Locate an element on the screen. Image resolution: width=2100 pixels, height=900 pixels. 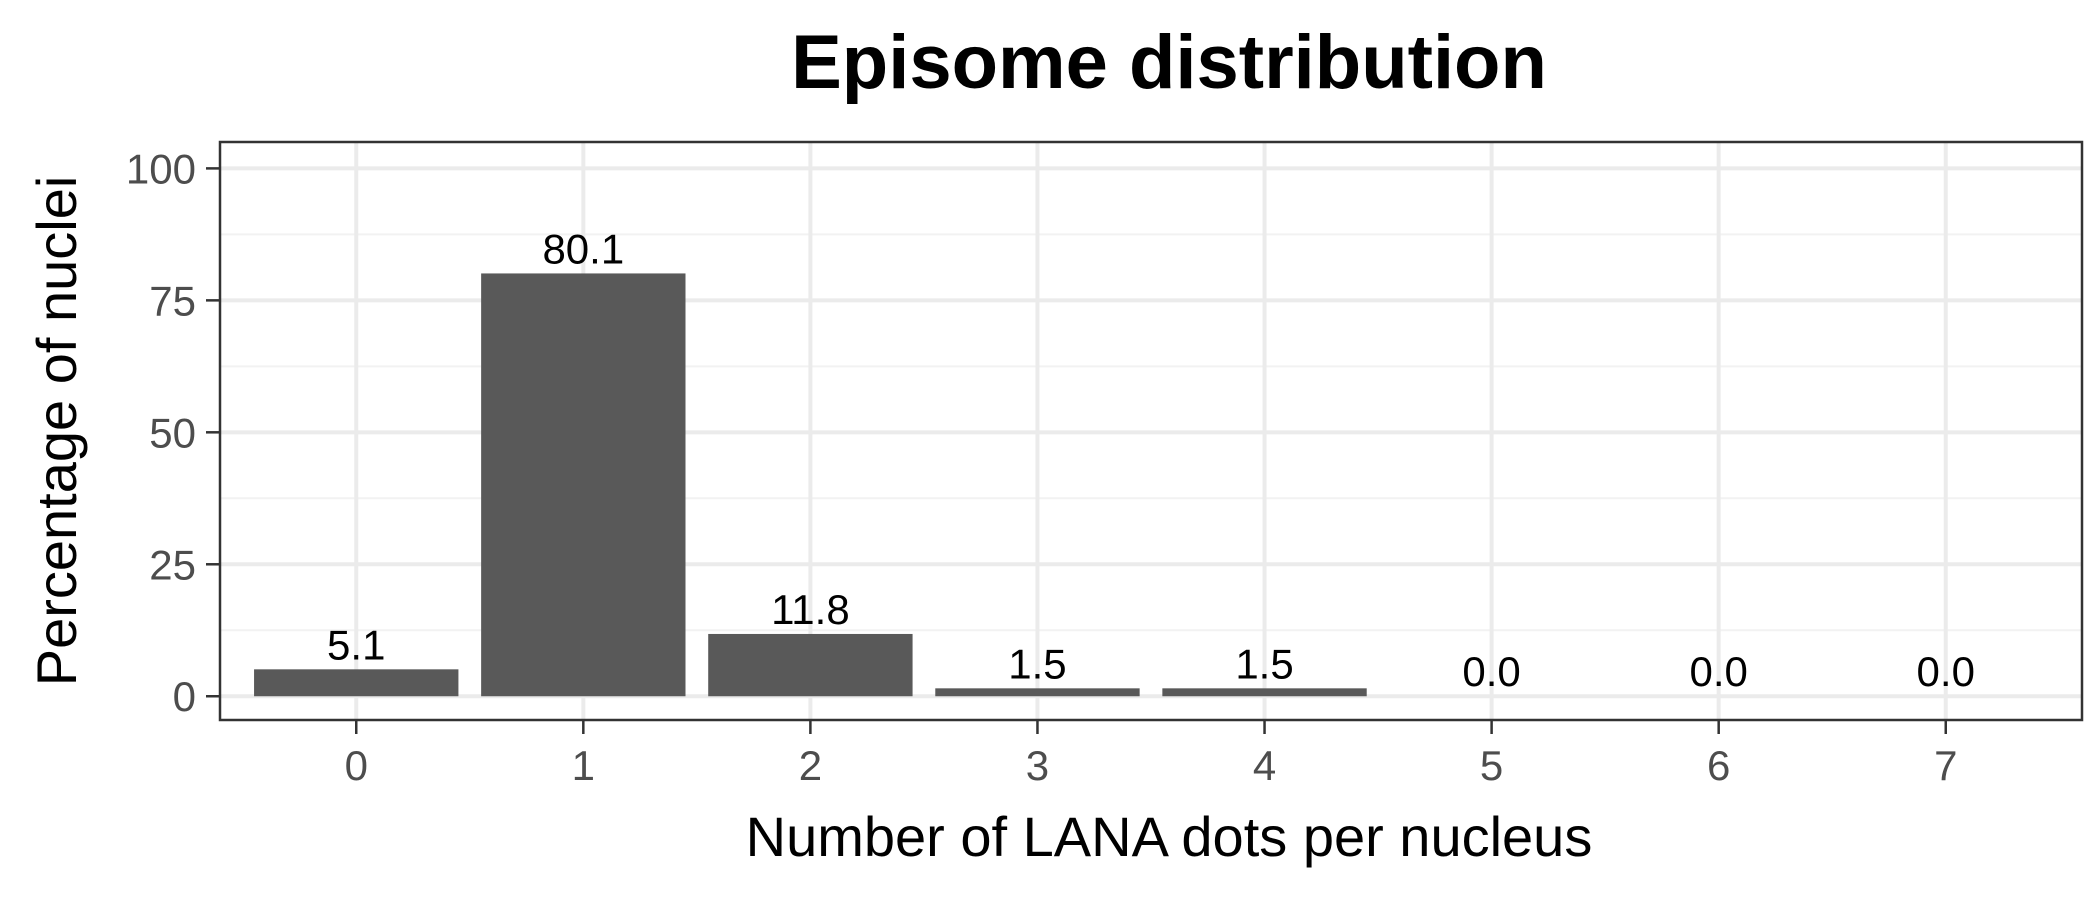
x-tick-label: 1 is located at coordinates (583, 765).